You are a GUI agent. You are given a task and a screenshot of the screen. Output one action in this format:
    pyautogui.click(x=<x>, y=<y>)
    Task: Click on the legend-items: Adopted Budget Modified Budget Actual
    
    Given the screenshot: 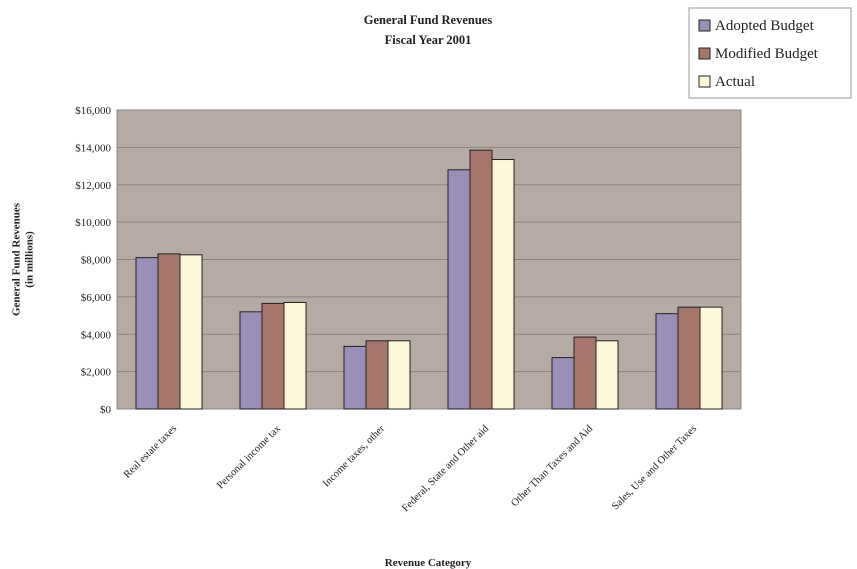 What is the action you would take?
    pyautogui.click(x=758, y=54)
    